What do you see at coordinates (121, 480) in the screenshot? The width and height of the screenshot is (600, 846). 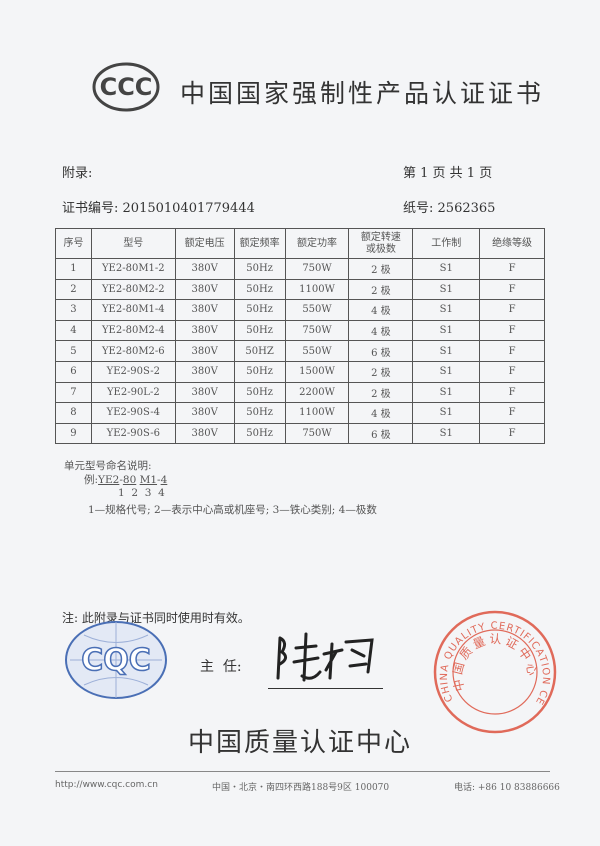 I see `sep: -` at bounding box center [121, 480].